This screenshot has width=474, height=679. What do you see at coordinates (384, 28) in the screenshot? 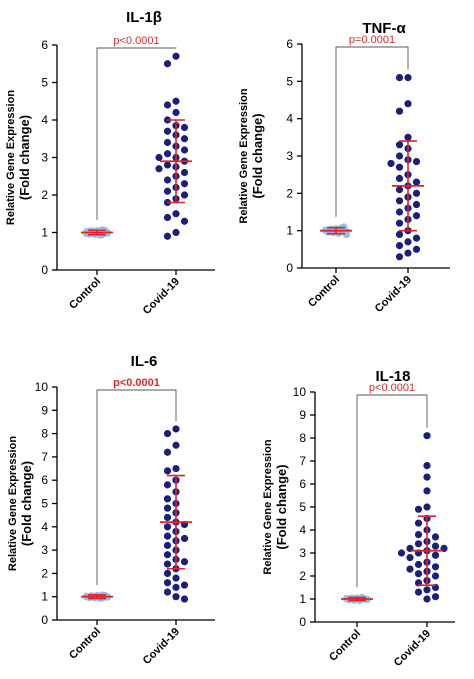
I see `panel-title: TNF-α` at bounding box center [384, 28].